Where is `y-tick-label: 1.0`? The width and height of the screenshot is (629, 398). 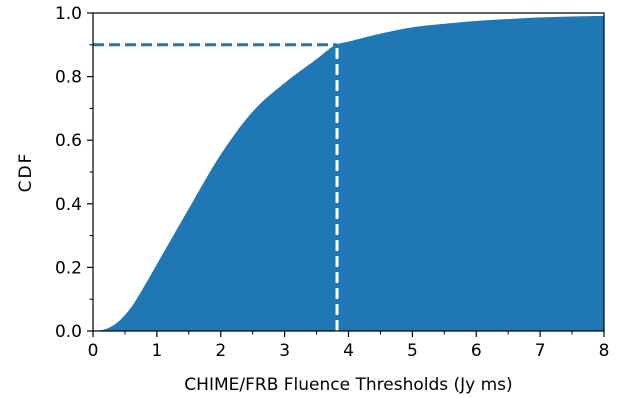
y-tick-label: 1.0 is located at coordinates (68, 14).